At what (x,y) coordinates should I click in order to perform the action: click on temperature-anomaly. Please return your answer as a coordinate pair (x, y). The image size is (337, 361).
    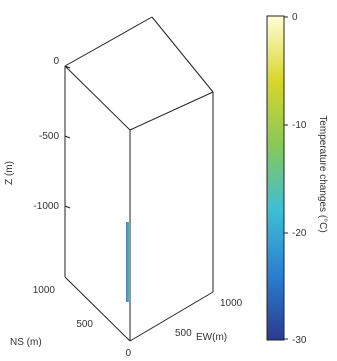
    Looking at the image, I should click on (128, 262).